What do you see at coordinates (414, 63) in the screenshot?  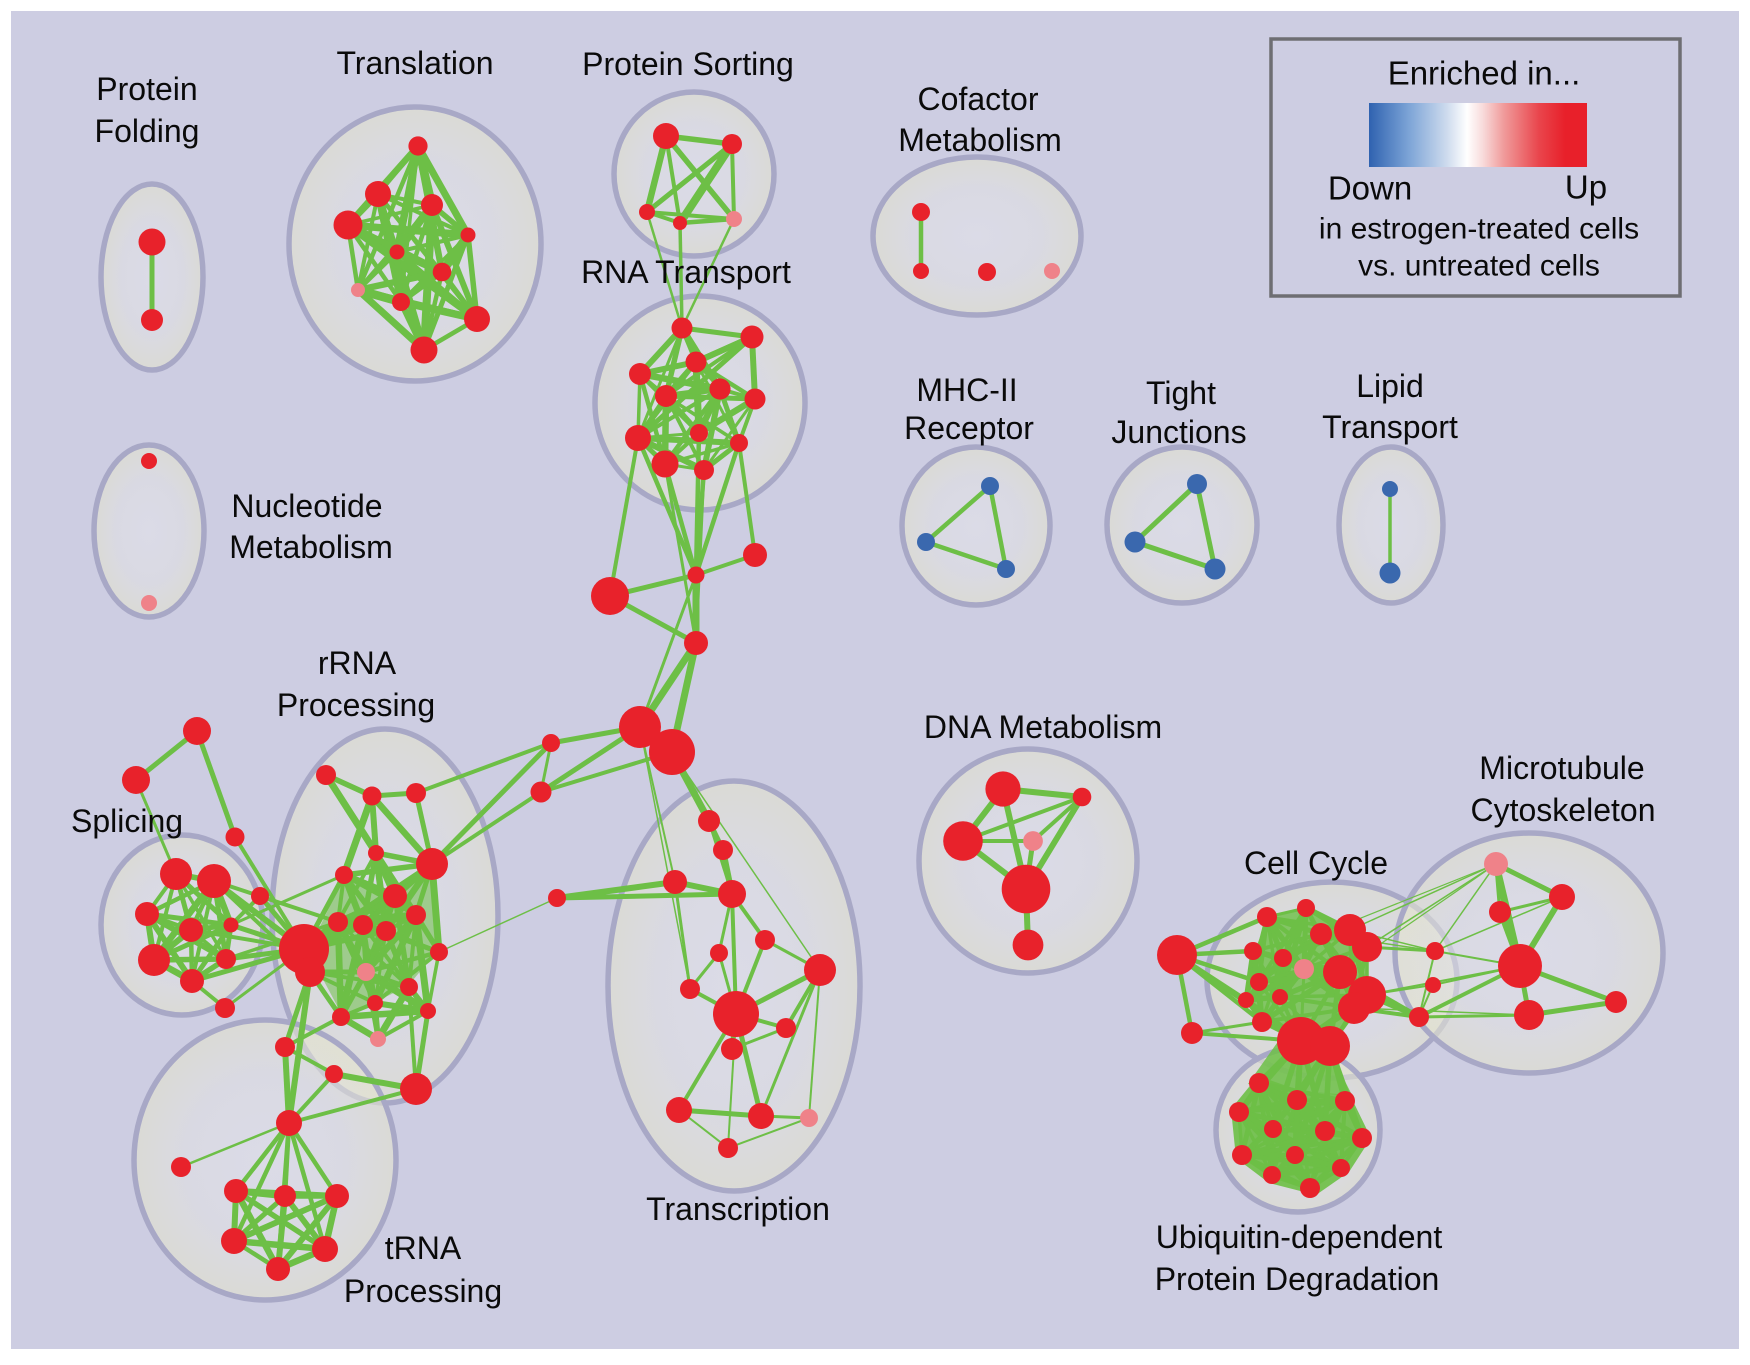 I see `svg-text: Translation` at bounding box center [414, 63].